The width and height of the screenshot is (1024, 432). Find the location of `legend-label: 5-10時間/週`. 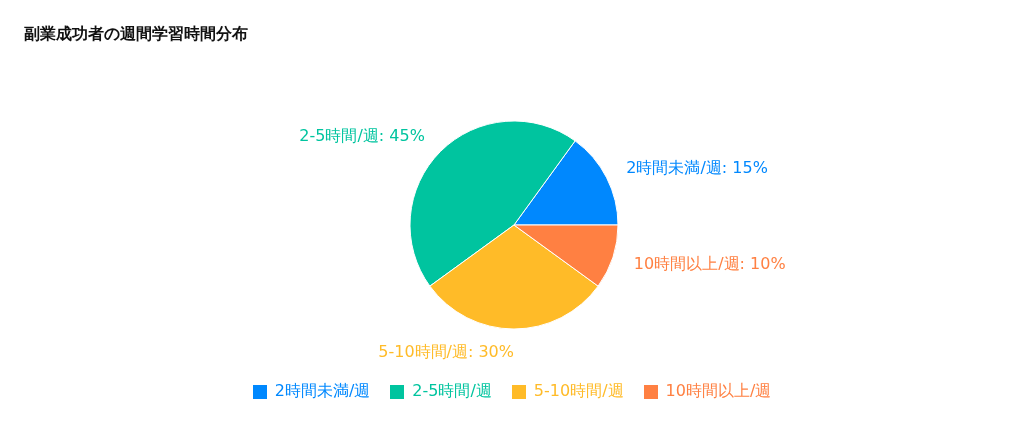

legend-label: 5-10時間/週 is located at coordinates (578, 391).